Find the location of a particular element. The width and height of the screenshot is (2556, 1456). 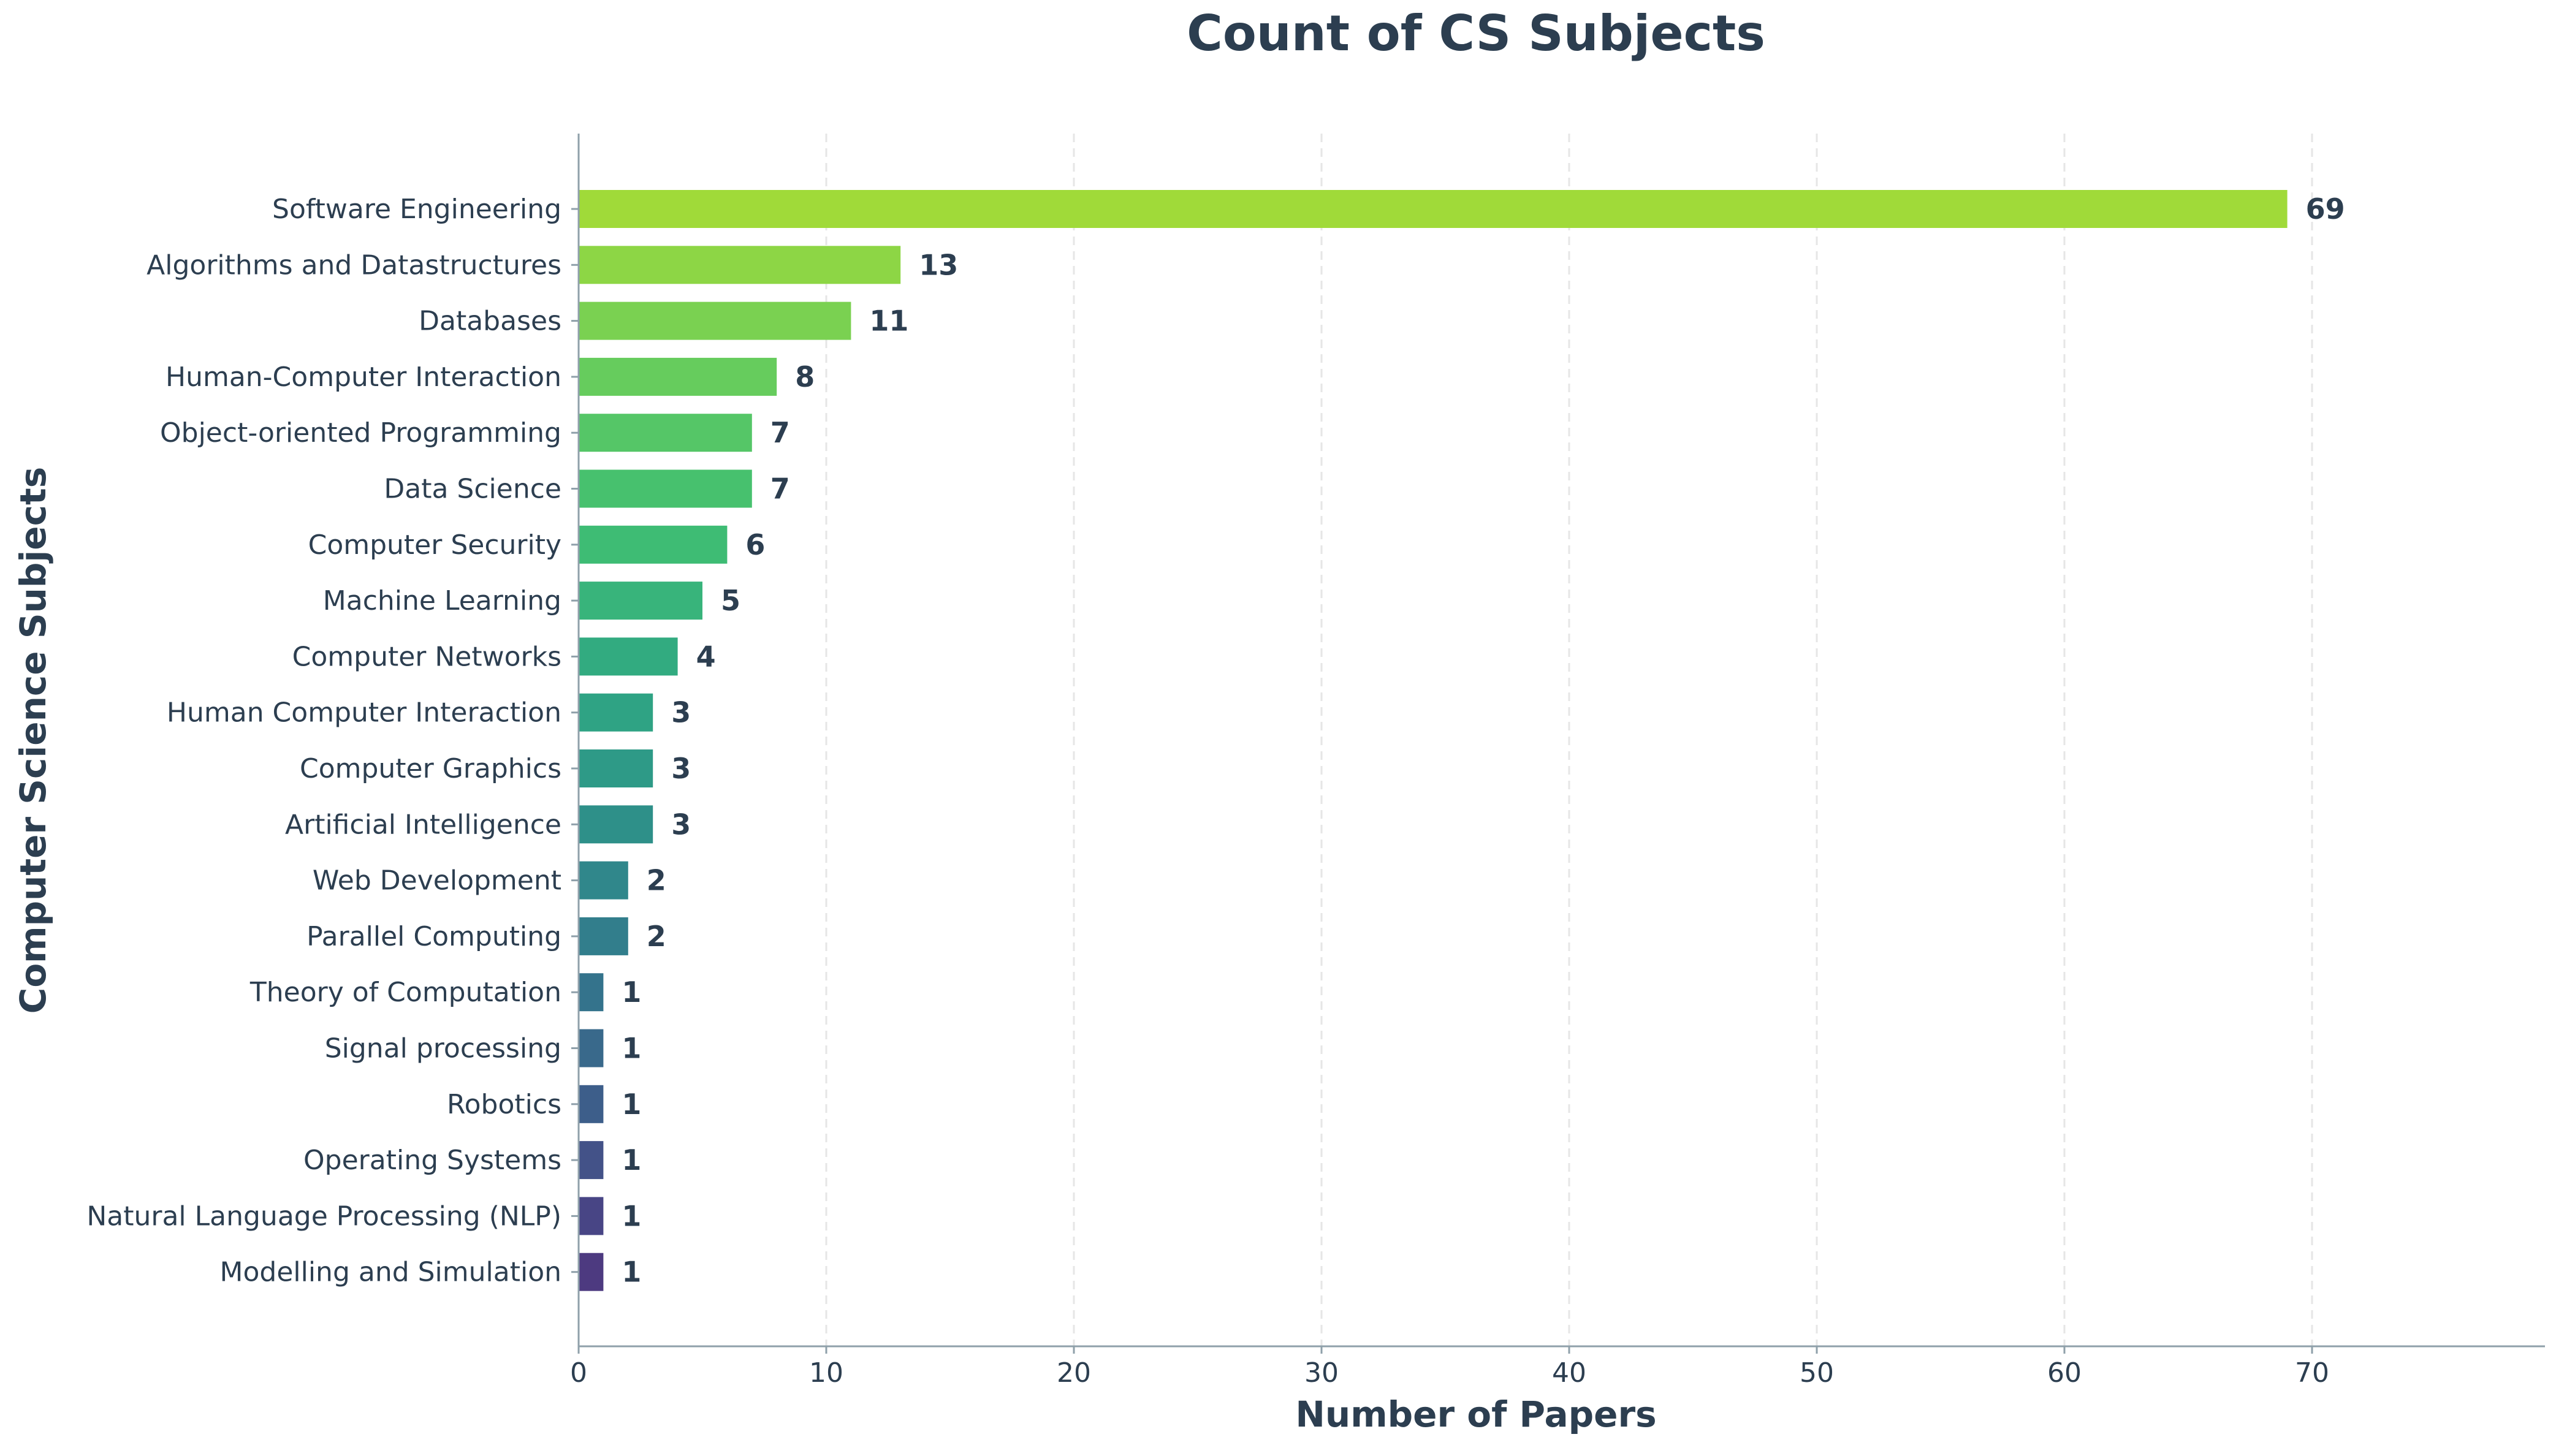

y-tick-label: Modelling and Simulation is located at coordinates (391, 1272).